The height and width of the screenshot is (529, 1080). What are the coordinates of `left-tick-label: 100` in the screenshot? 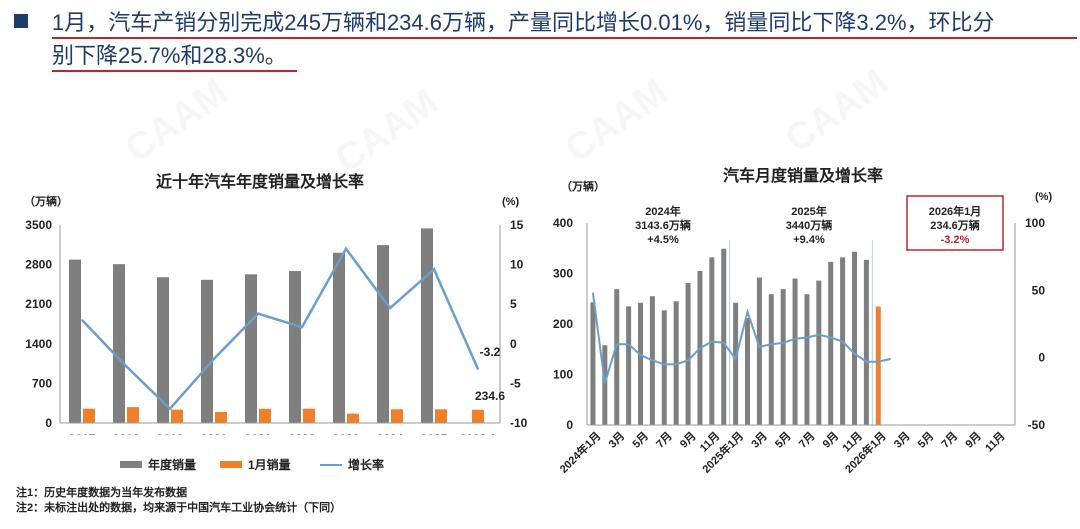 It's located at (563, 375).